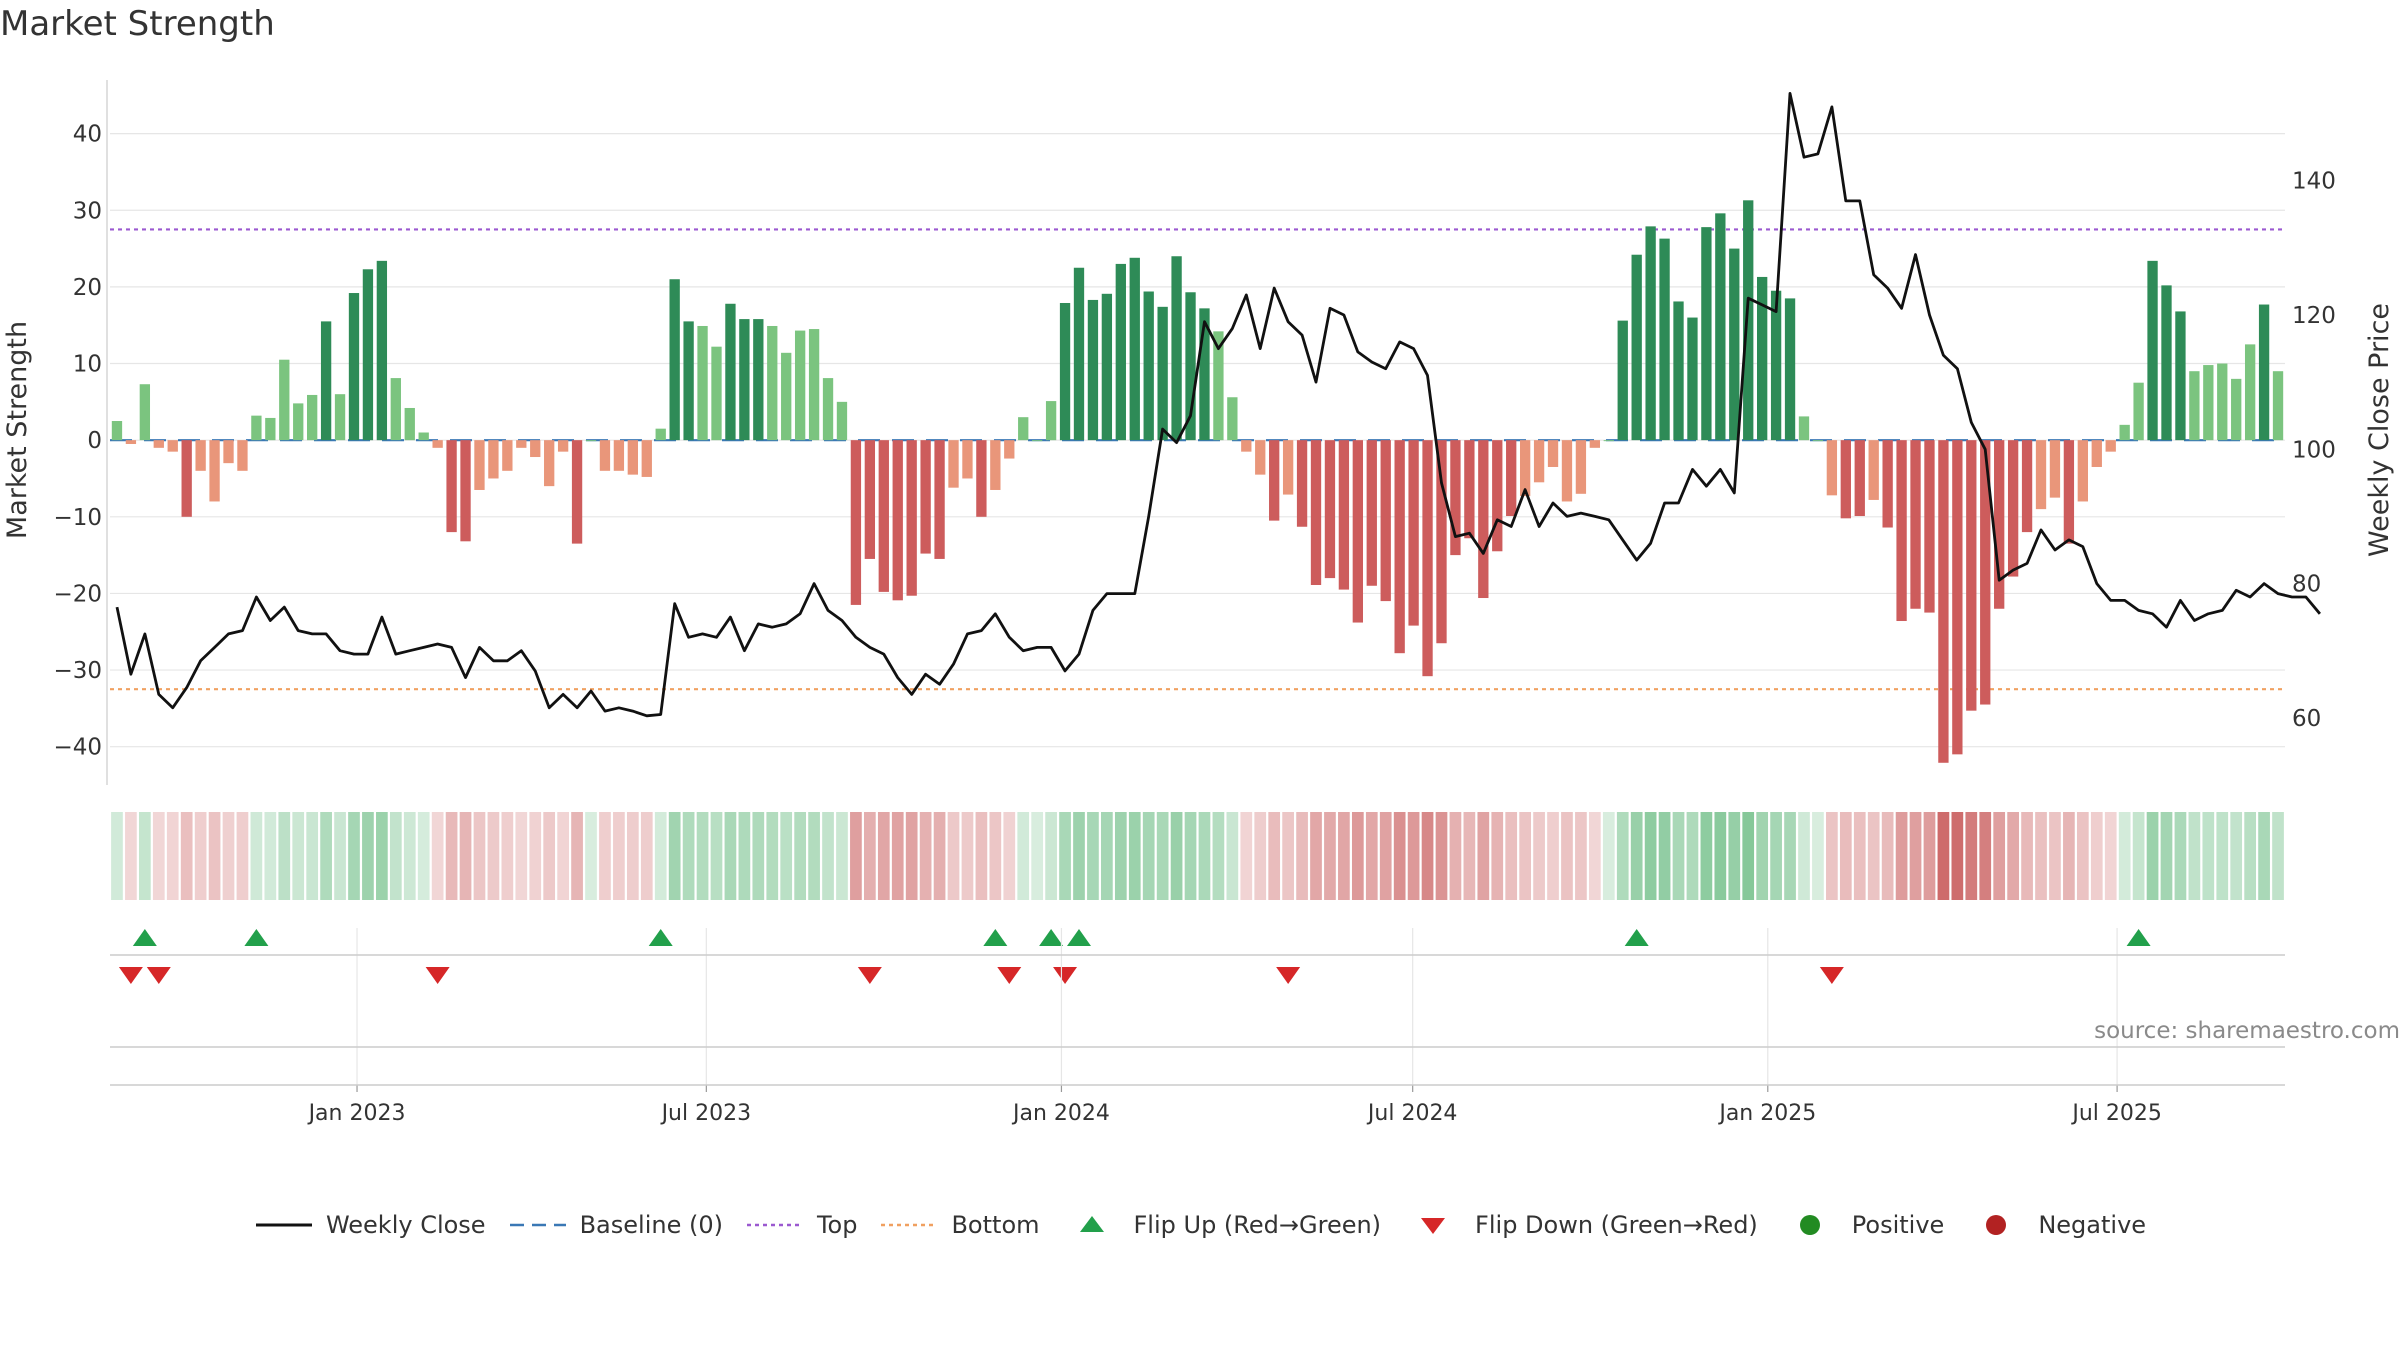  Describe the element at coordinates (2314, 182) in the screenshot. I see `y2-tick-label: 140` at that location.